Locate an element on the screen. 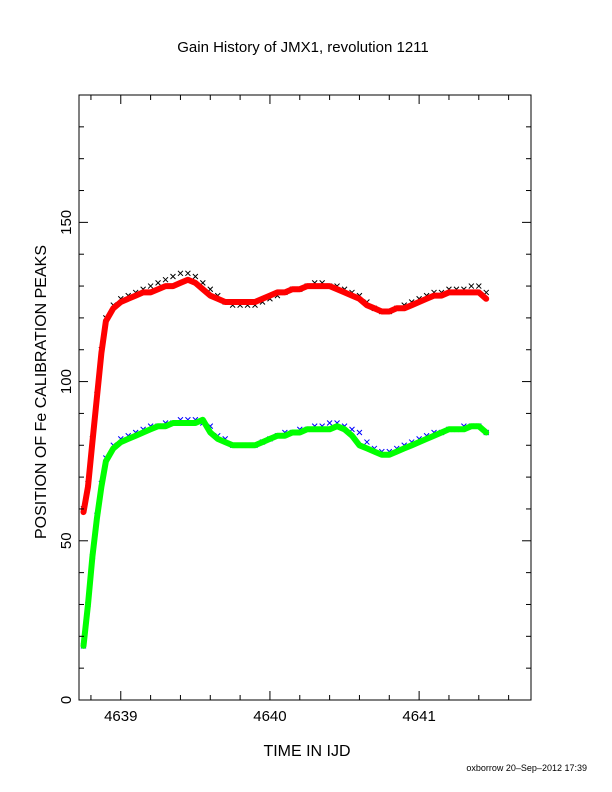 The image size is (612, 792). x-axis-label: TIME IN IJD is located at coordinates (306, 751).